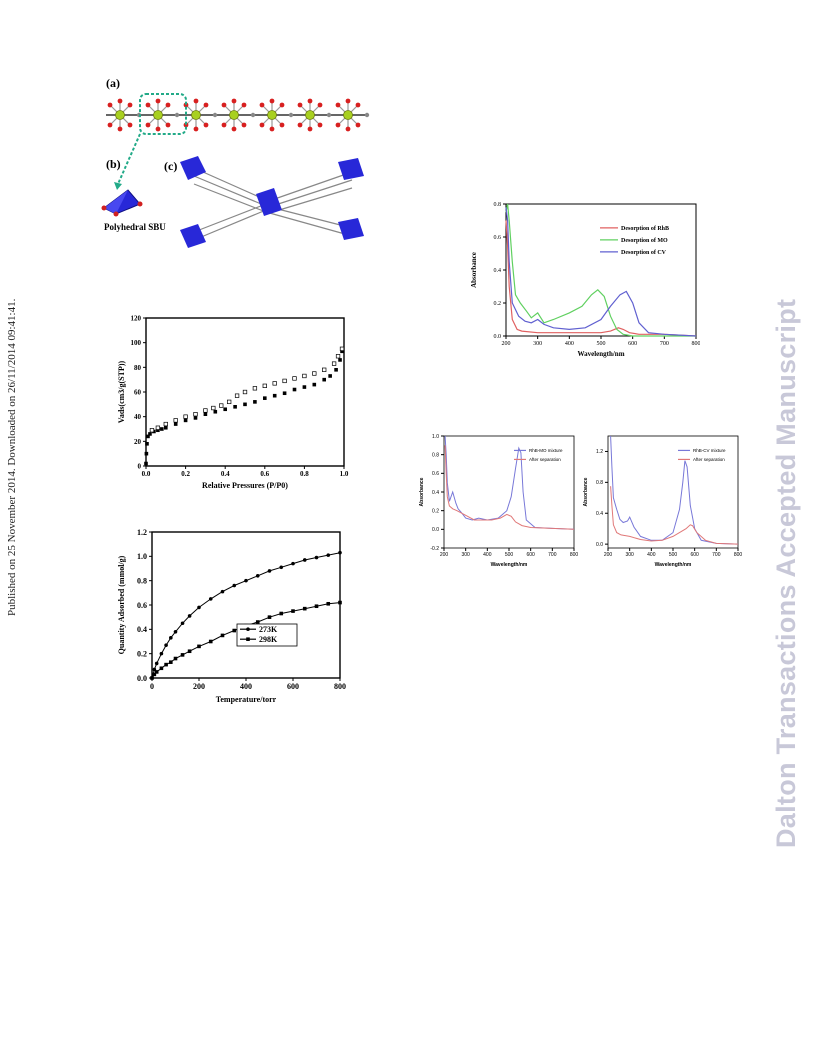  I want to click on x-tick-label: 0.0, so click(146, 474).